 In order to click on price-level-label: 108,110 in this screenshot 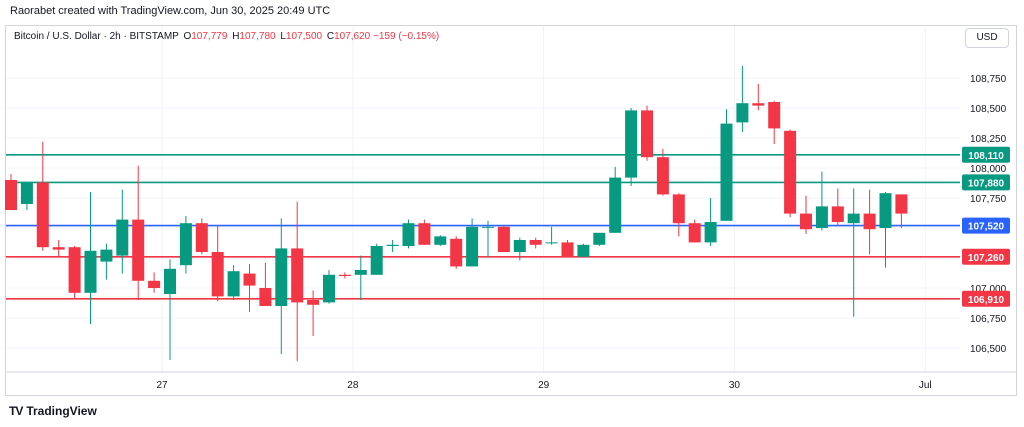, I will do `click(986, 156)`.